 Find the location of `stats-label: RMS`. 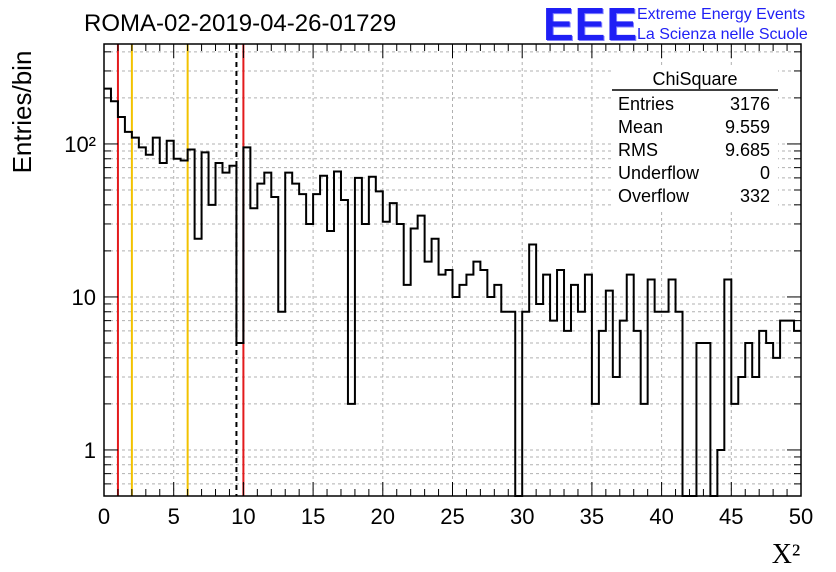

stats-label: RMS is located at coordinates (638, 150).